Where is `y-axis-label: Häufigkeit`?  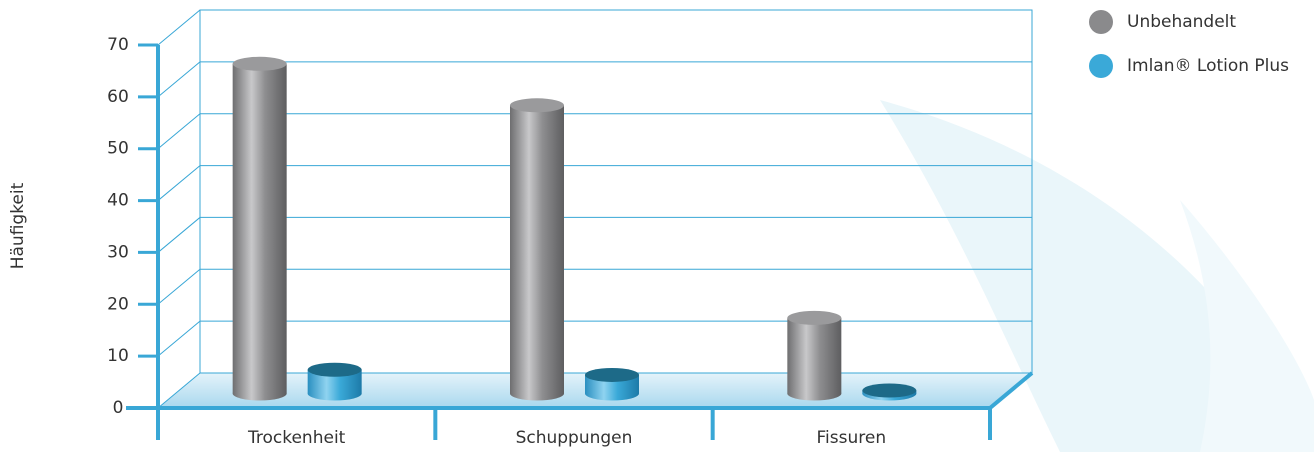
y-axis-label: Häufigkeit is located at coordinates (18, 225).